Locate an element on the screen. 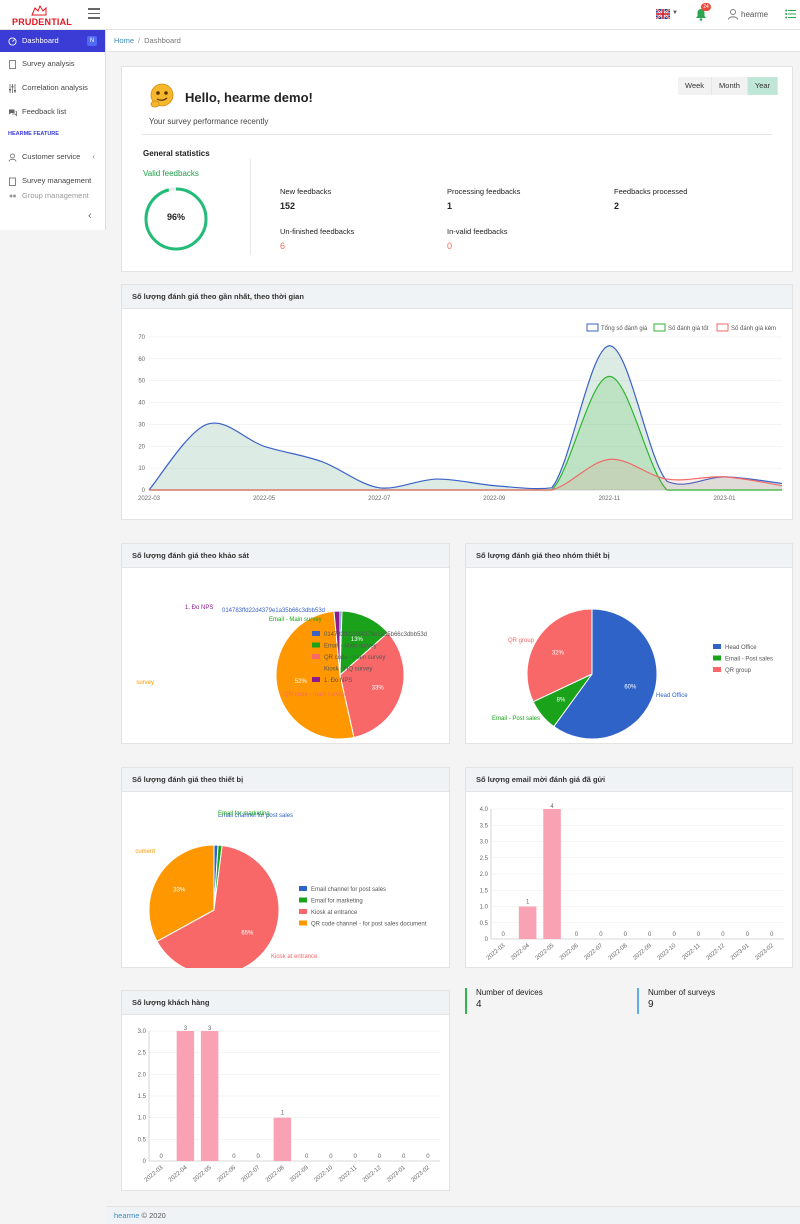 Image resolution: width=800 pixels, height=1224 pixels. series-line is located at coordinates (466, 474).